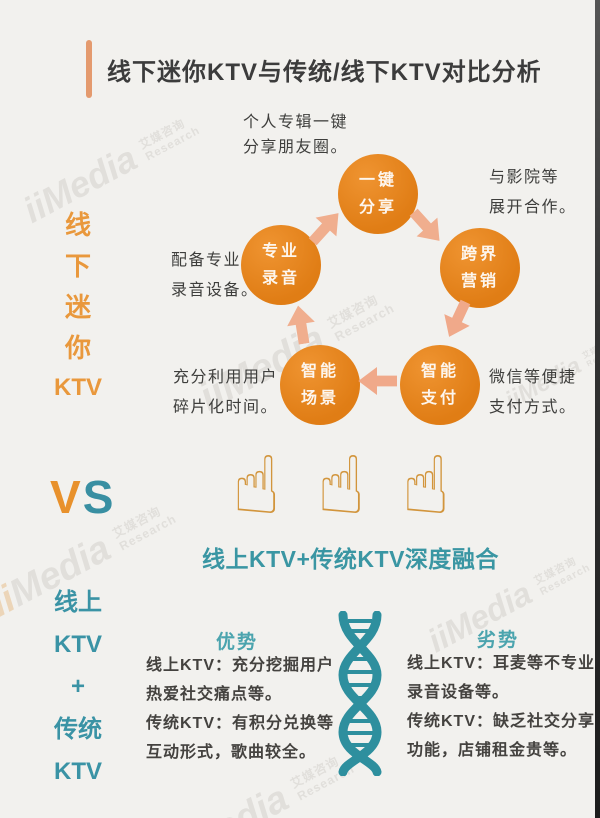 This screenshot has width=600, height=818. What do you see at coordinates (281, 265) in the screenshot?
I see `feature-circle-pro-recording: 专业 录音` at bounding box center [281, 265].